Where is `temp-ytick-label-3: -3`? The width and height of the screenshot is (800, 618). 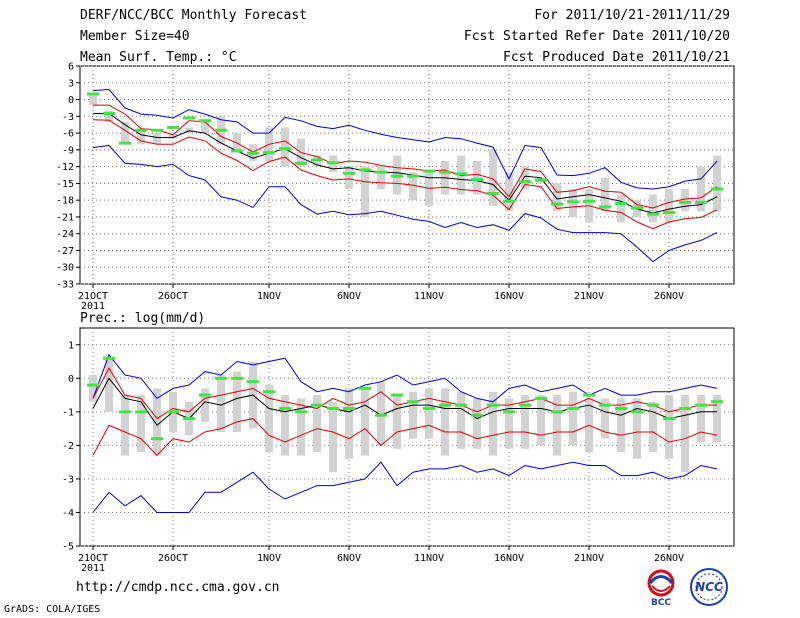 temp-ytick-label-3: -3 is located at coordinates (68, 117).